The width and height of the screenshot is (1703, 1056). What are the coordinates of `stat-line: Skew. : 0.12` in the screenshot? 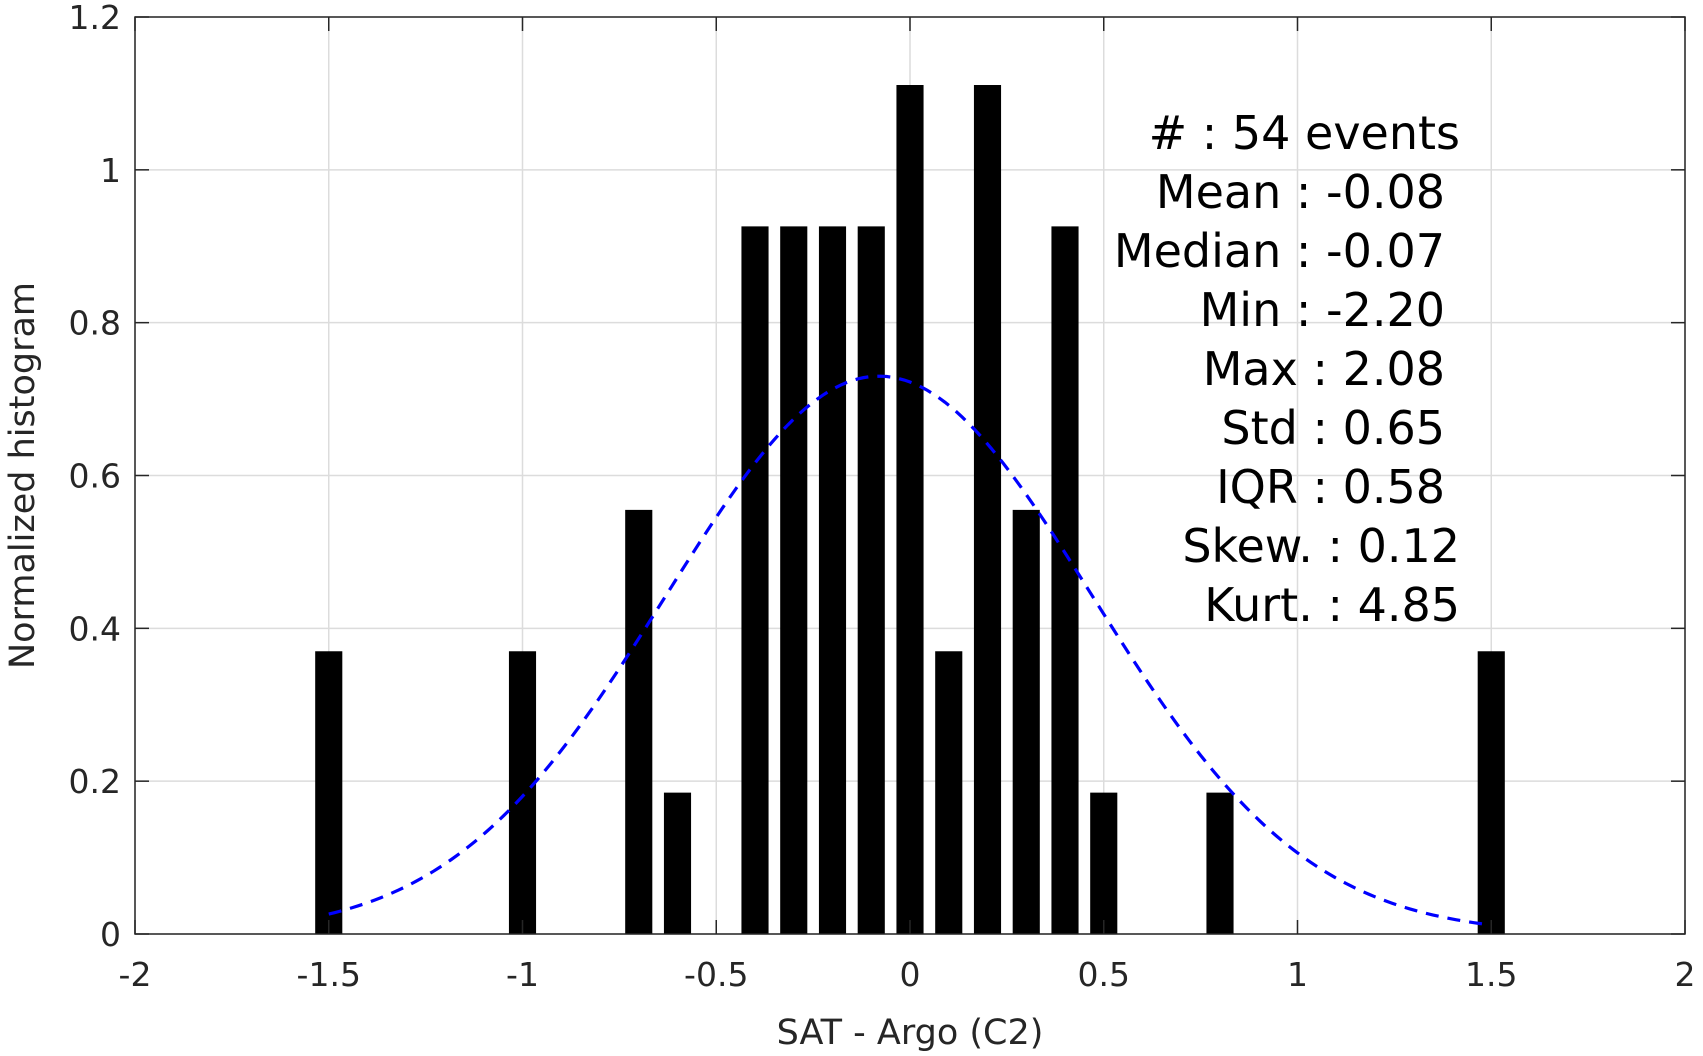 It's located at (1321, 546).